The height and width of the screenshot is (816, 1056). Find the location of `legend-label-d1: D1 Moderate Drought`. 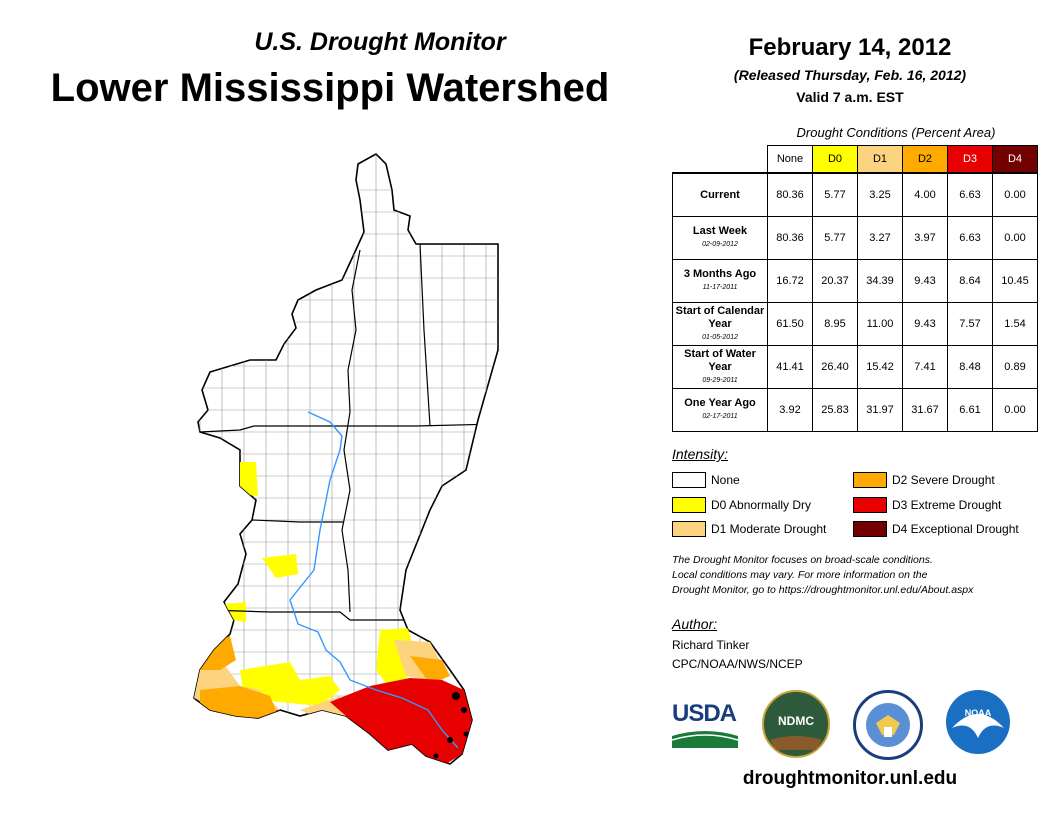

legend-label-d1: D1 Moderate Drought is located at coordinates (769, 529).